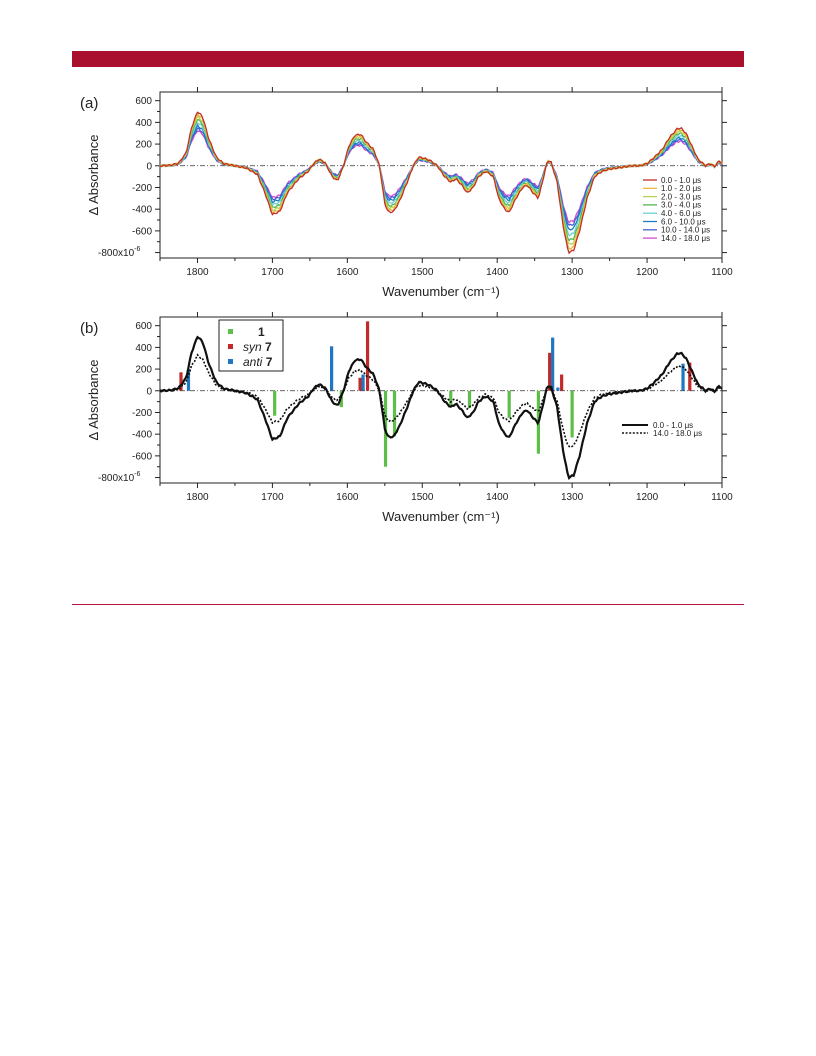 The width and height of the screenshot is (816, 1056). Describe the element at coordinates (681, 196) in the screenshot. I see `legend-label: 2.0 - 3.0 μs` at that location.